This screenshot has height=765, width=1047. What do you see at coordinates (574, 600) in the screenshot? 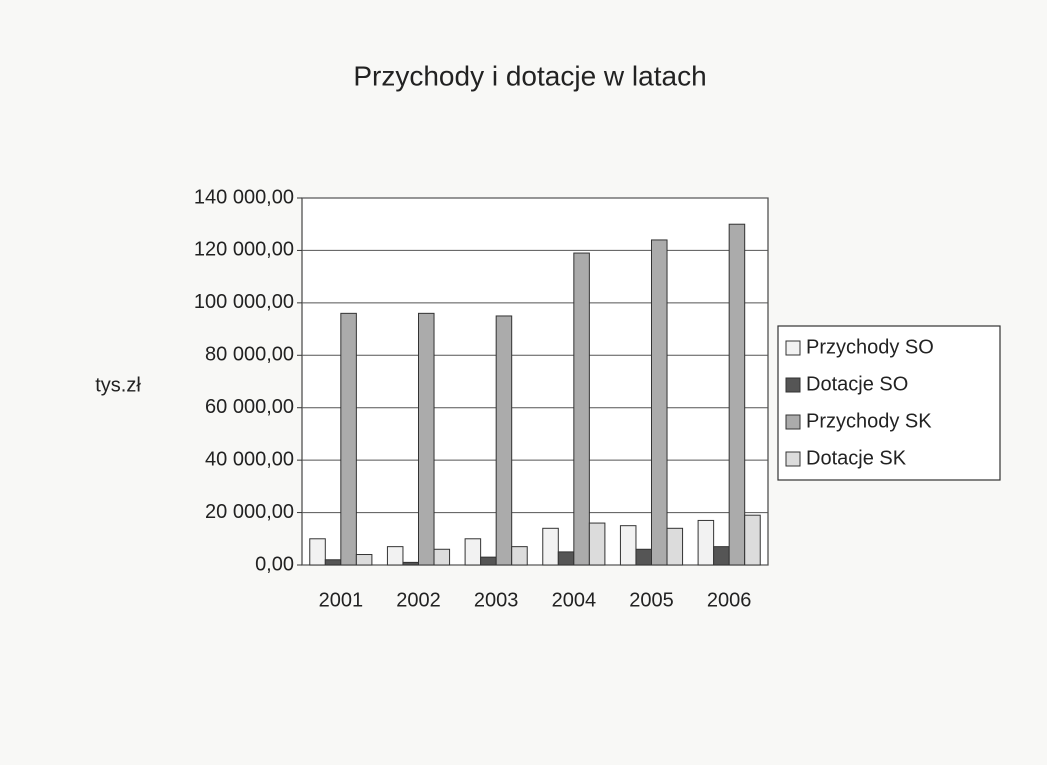
I see `x-tick-label: 2004` at bounding box center [574, 600].